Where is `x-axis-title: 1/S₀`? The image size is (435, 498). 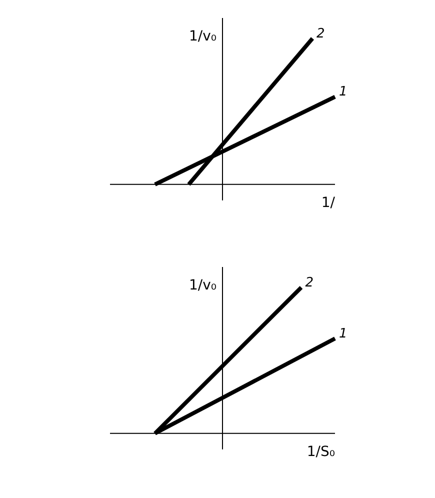
x-axis-title: 1/S₀ is located at coordinates (321, 452).